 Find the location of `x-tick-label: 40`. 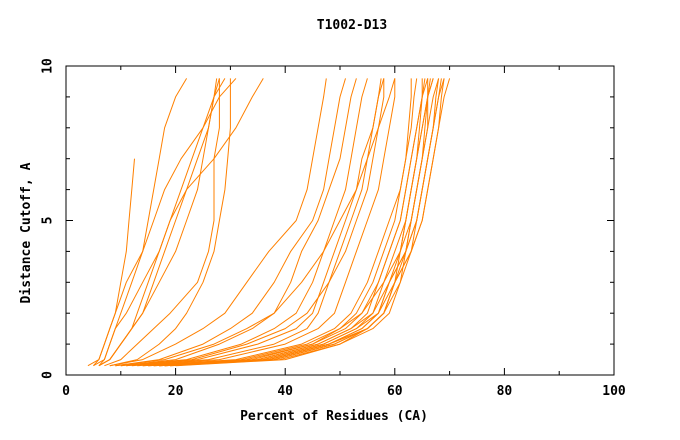

x-tick-label: 40 is located at coordinates (285, 391).